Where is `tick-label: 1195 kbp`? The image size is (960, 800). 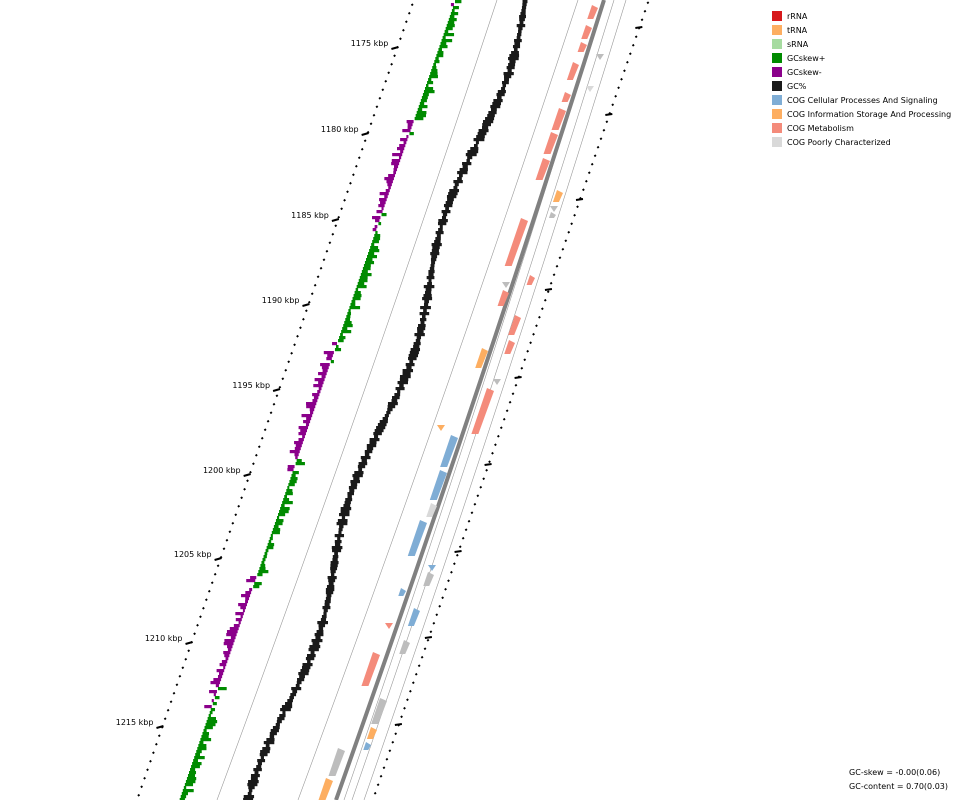 tick-label: 1195 kbp is located at coordinates (251, 385).